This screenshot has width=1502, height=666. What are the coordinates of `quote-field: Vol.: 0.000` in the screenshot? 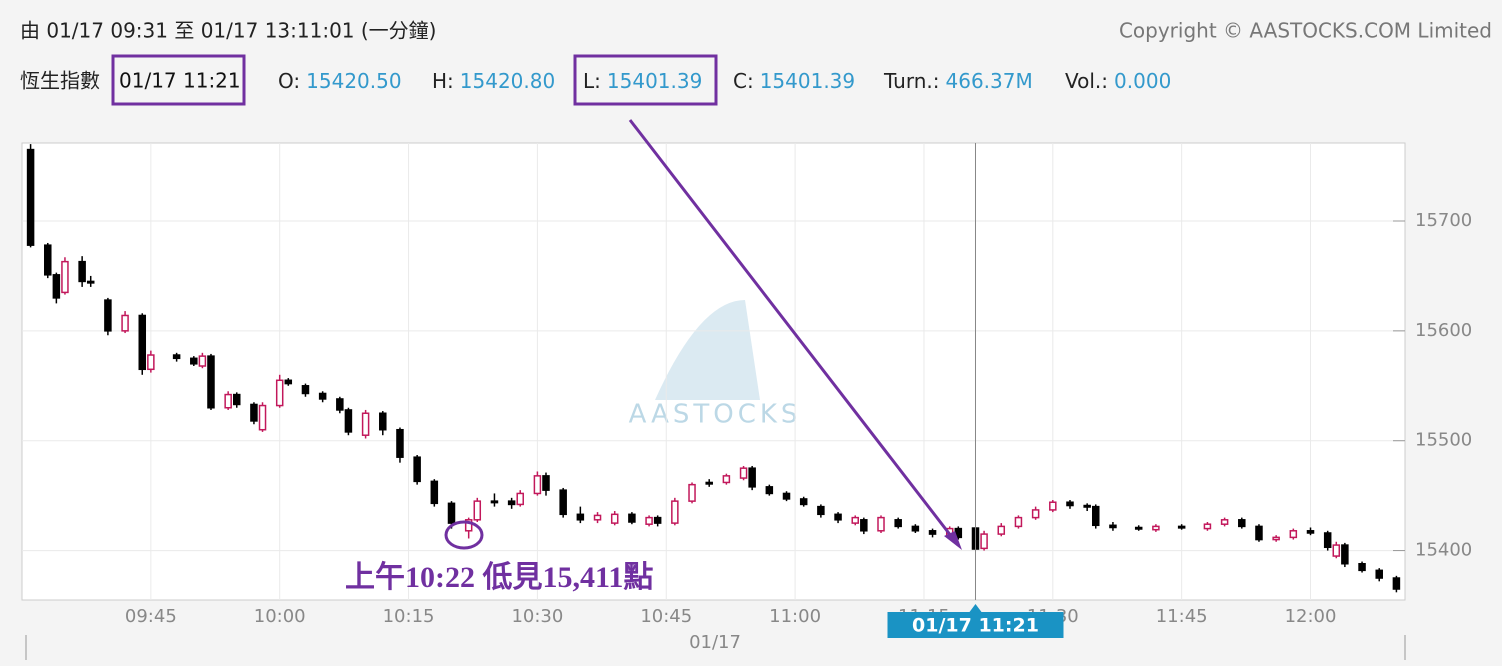 It's located at (1118, 81).